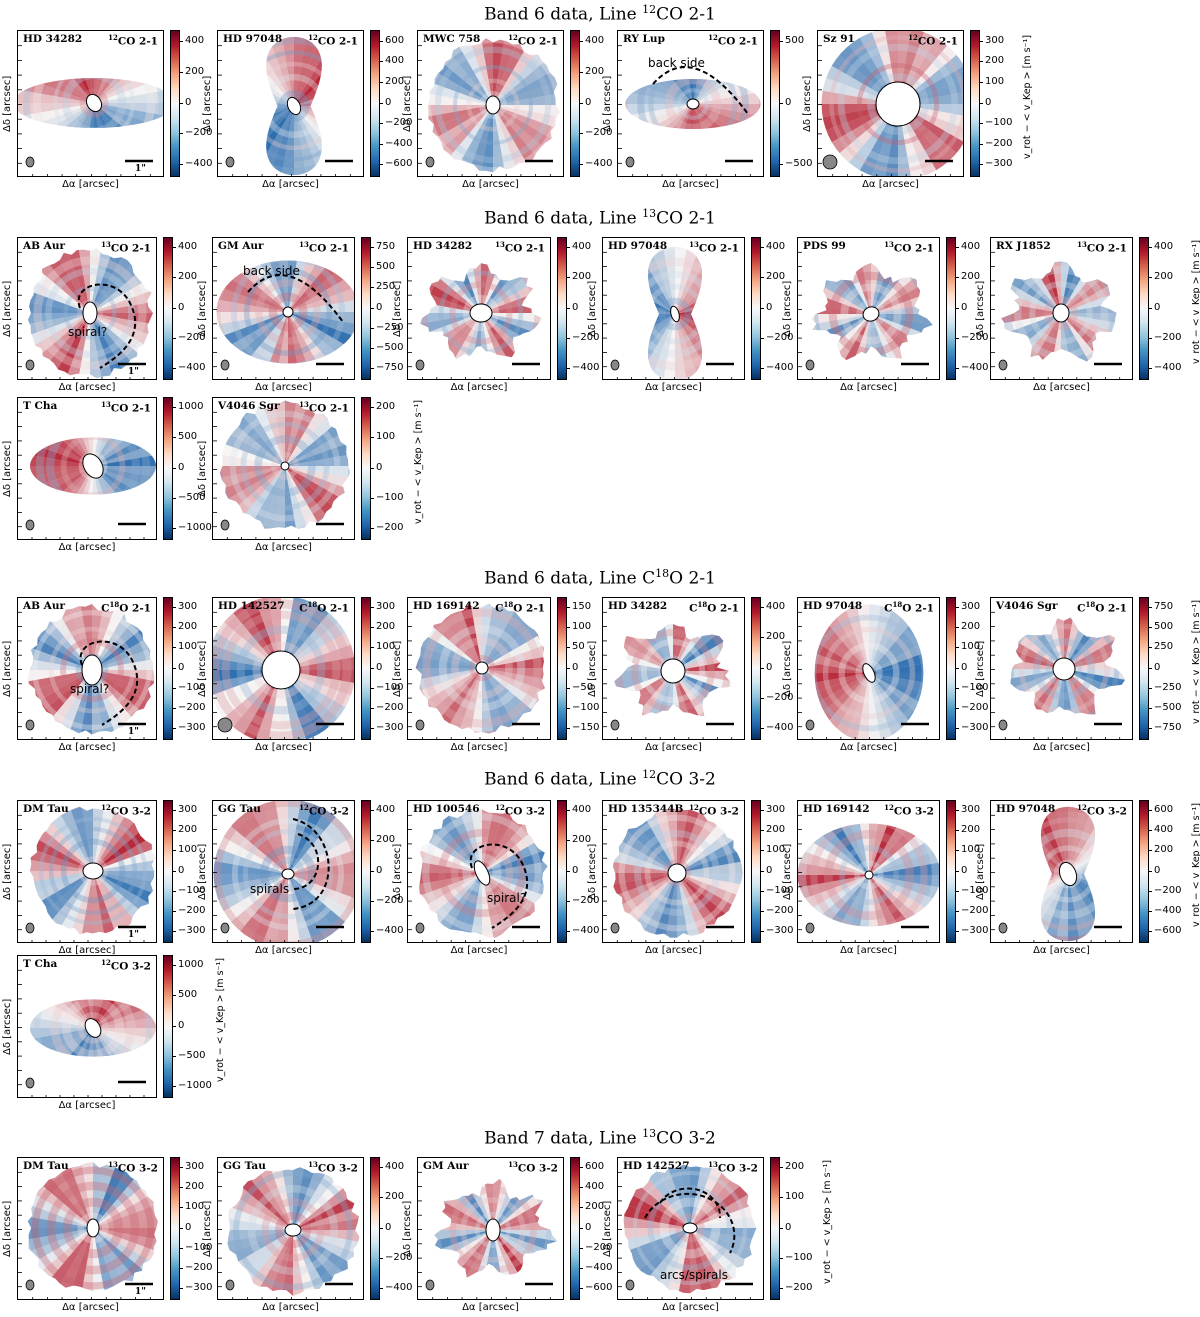  What do you see at coordinates (90, 103) in the screenshot?
I see `velocity-map: HD 34282 12CO 2-1 1"` at bounding box center [90, 103].